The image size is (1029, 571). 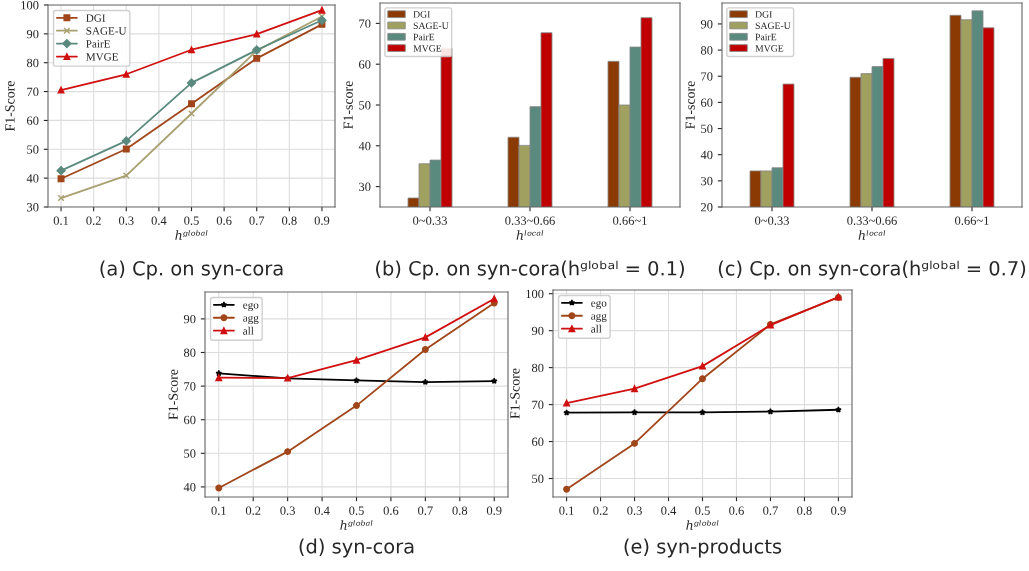 What do you see at coordinates (703, 548) in the screenshot?
I see `text: (e) syn-products` at bounding box center [703, 548].